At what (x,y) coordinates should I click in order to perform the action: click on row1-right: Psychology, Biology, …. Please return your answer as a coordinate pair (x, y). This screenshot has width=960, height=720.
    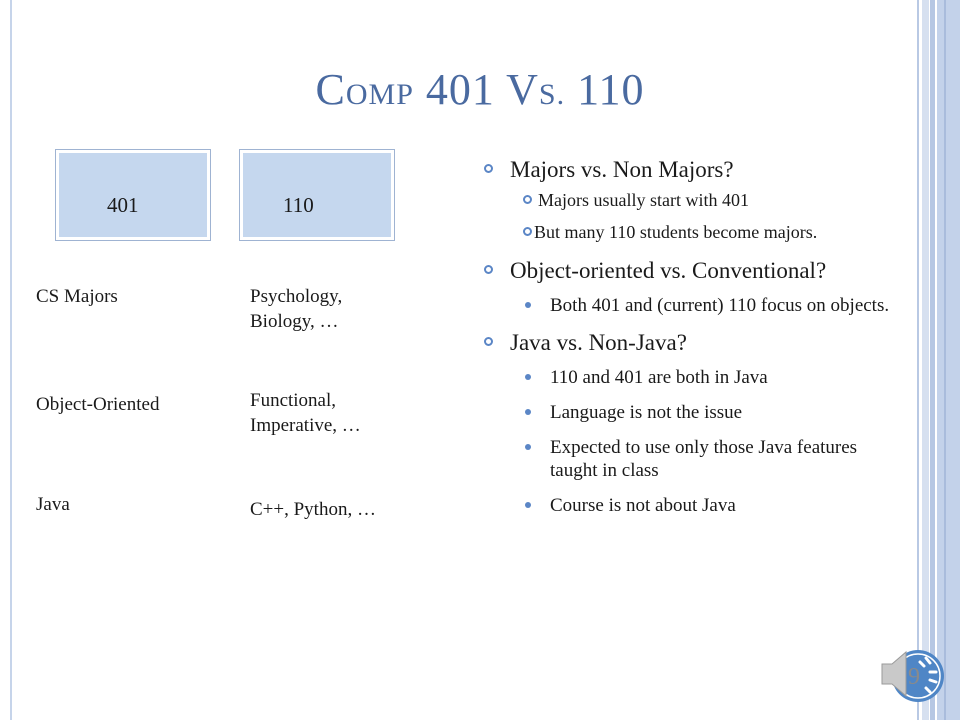
    Looking at the image, I should click on (296, 309).